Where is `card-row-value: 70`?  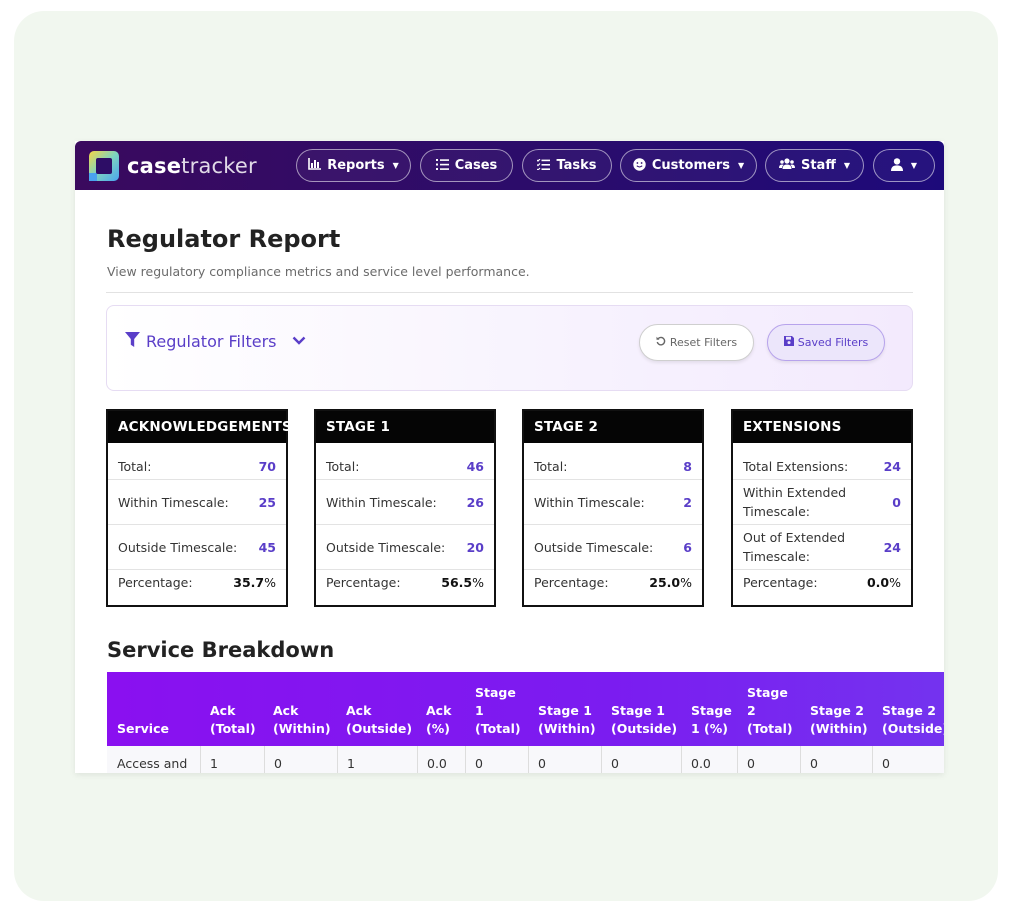
card-row-value: 70 is located at coordinates (267, 466).